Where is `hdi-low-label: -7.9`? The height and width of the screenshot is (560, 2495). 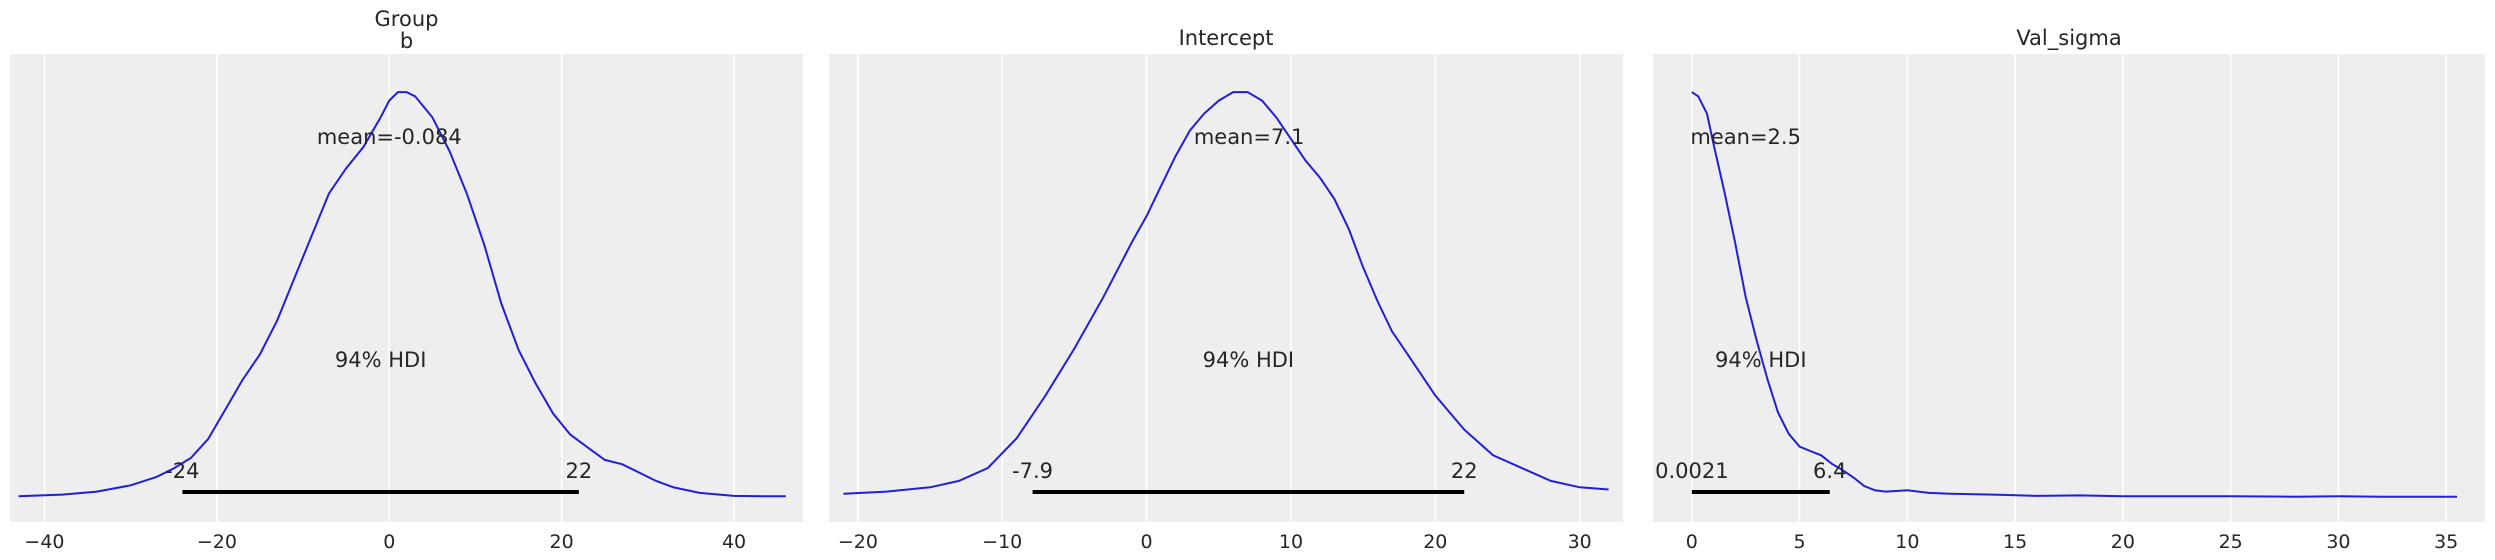 hdi-low-label: -7.9 is located at coordinates (1032, 471).